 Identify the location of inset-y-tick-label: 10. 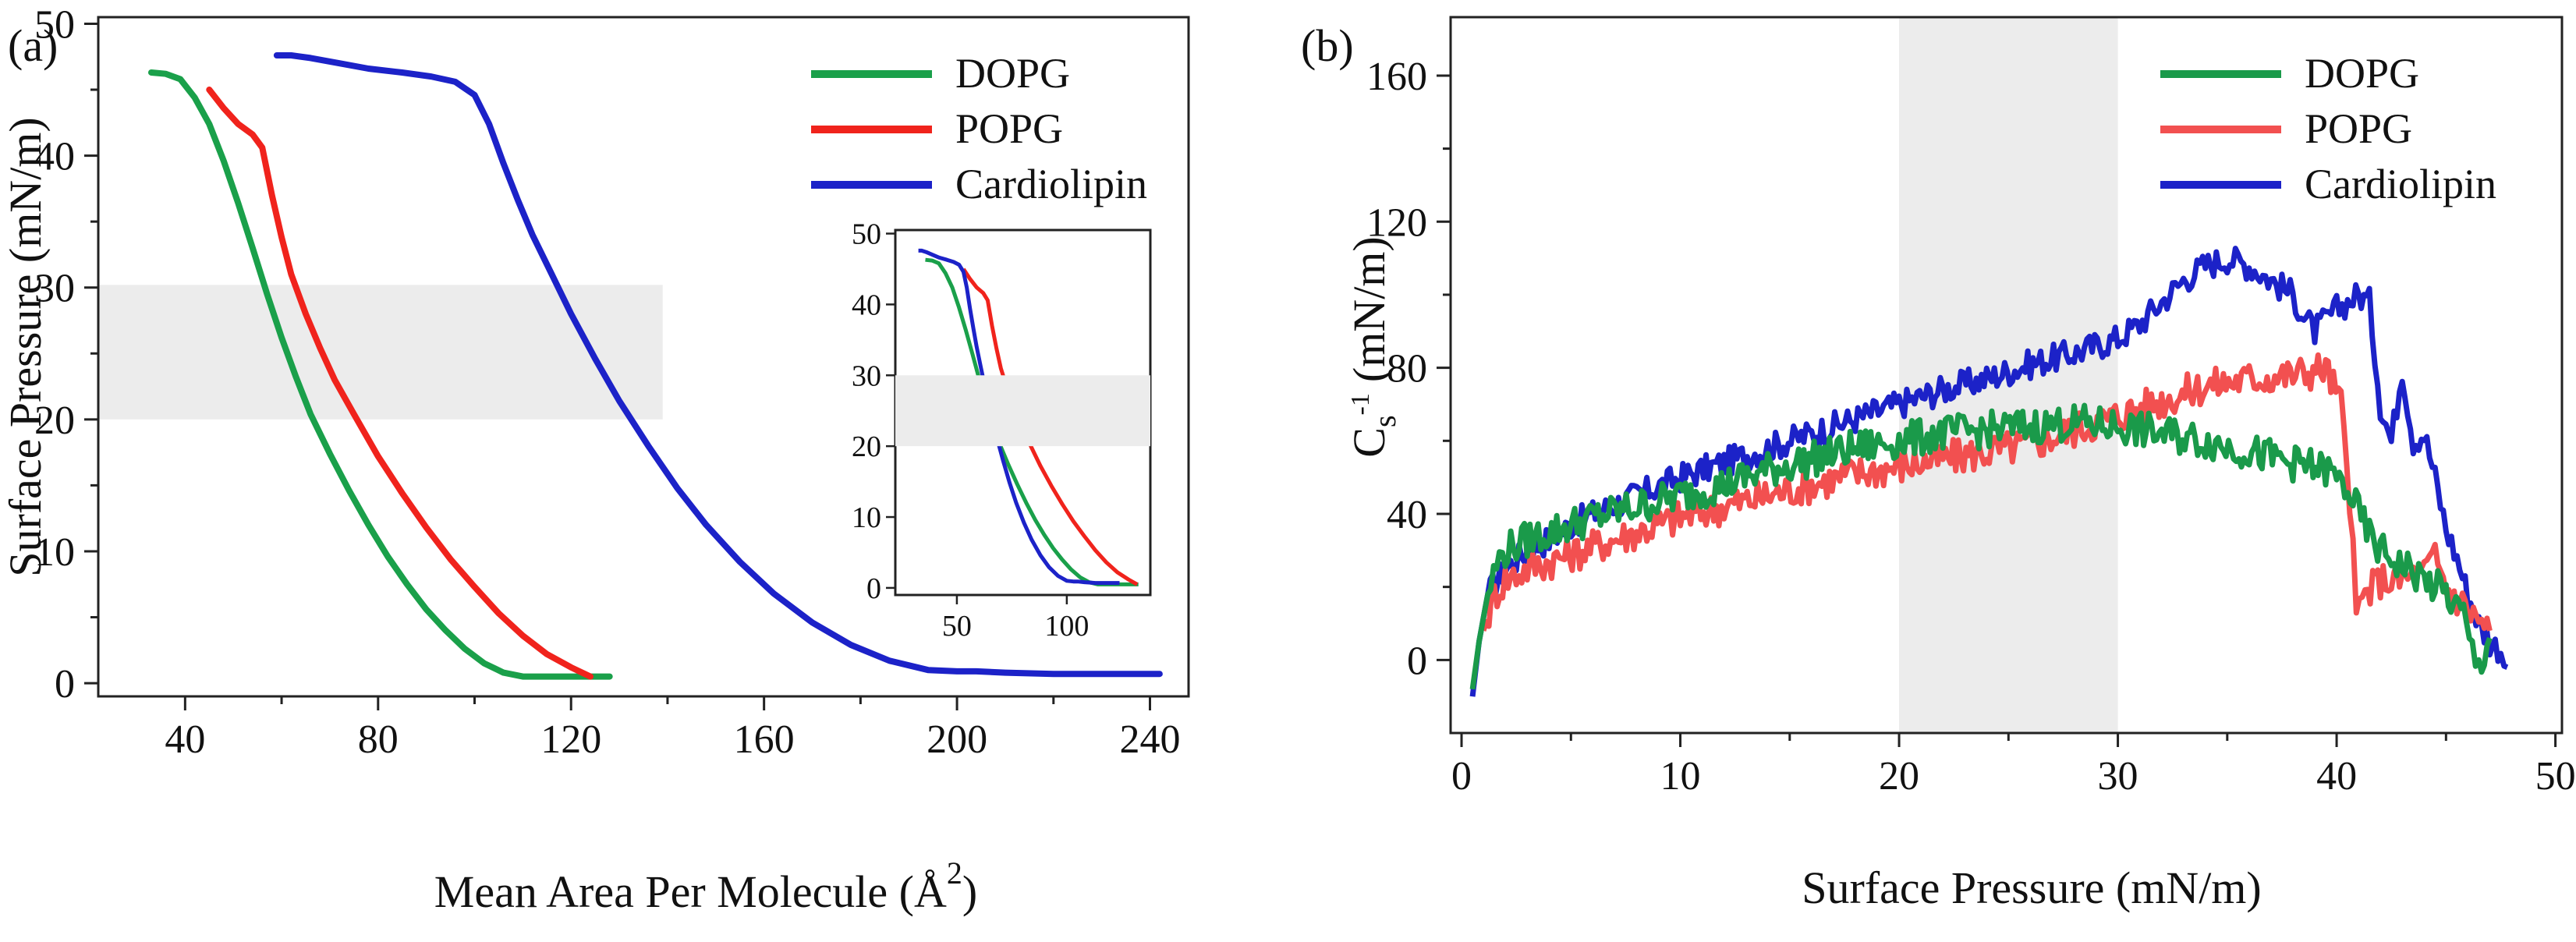
(867, 517).